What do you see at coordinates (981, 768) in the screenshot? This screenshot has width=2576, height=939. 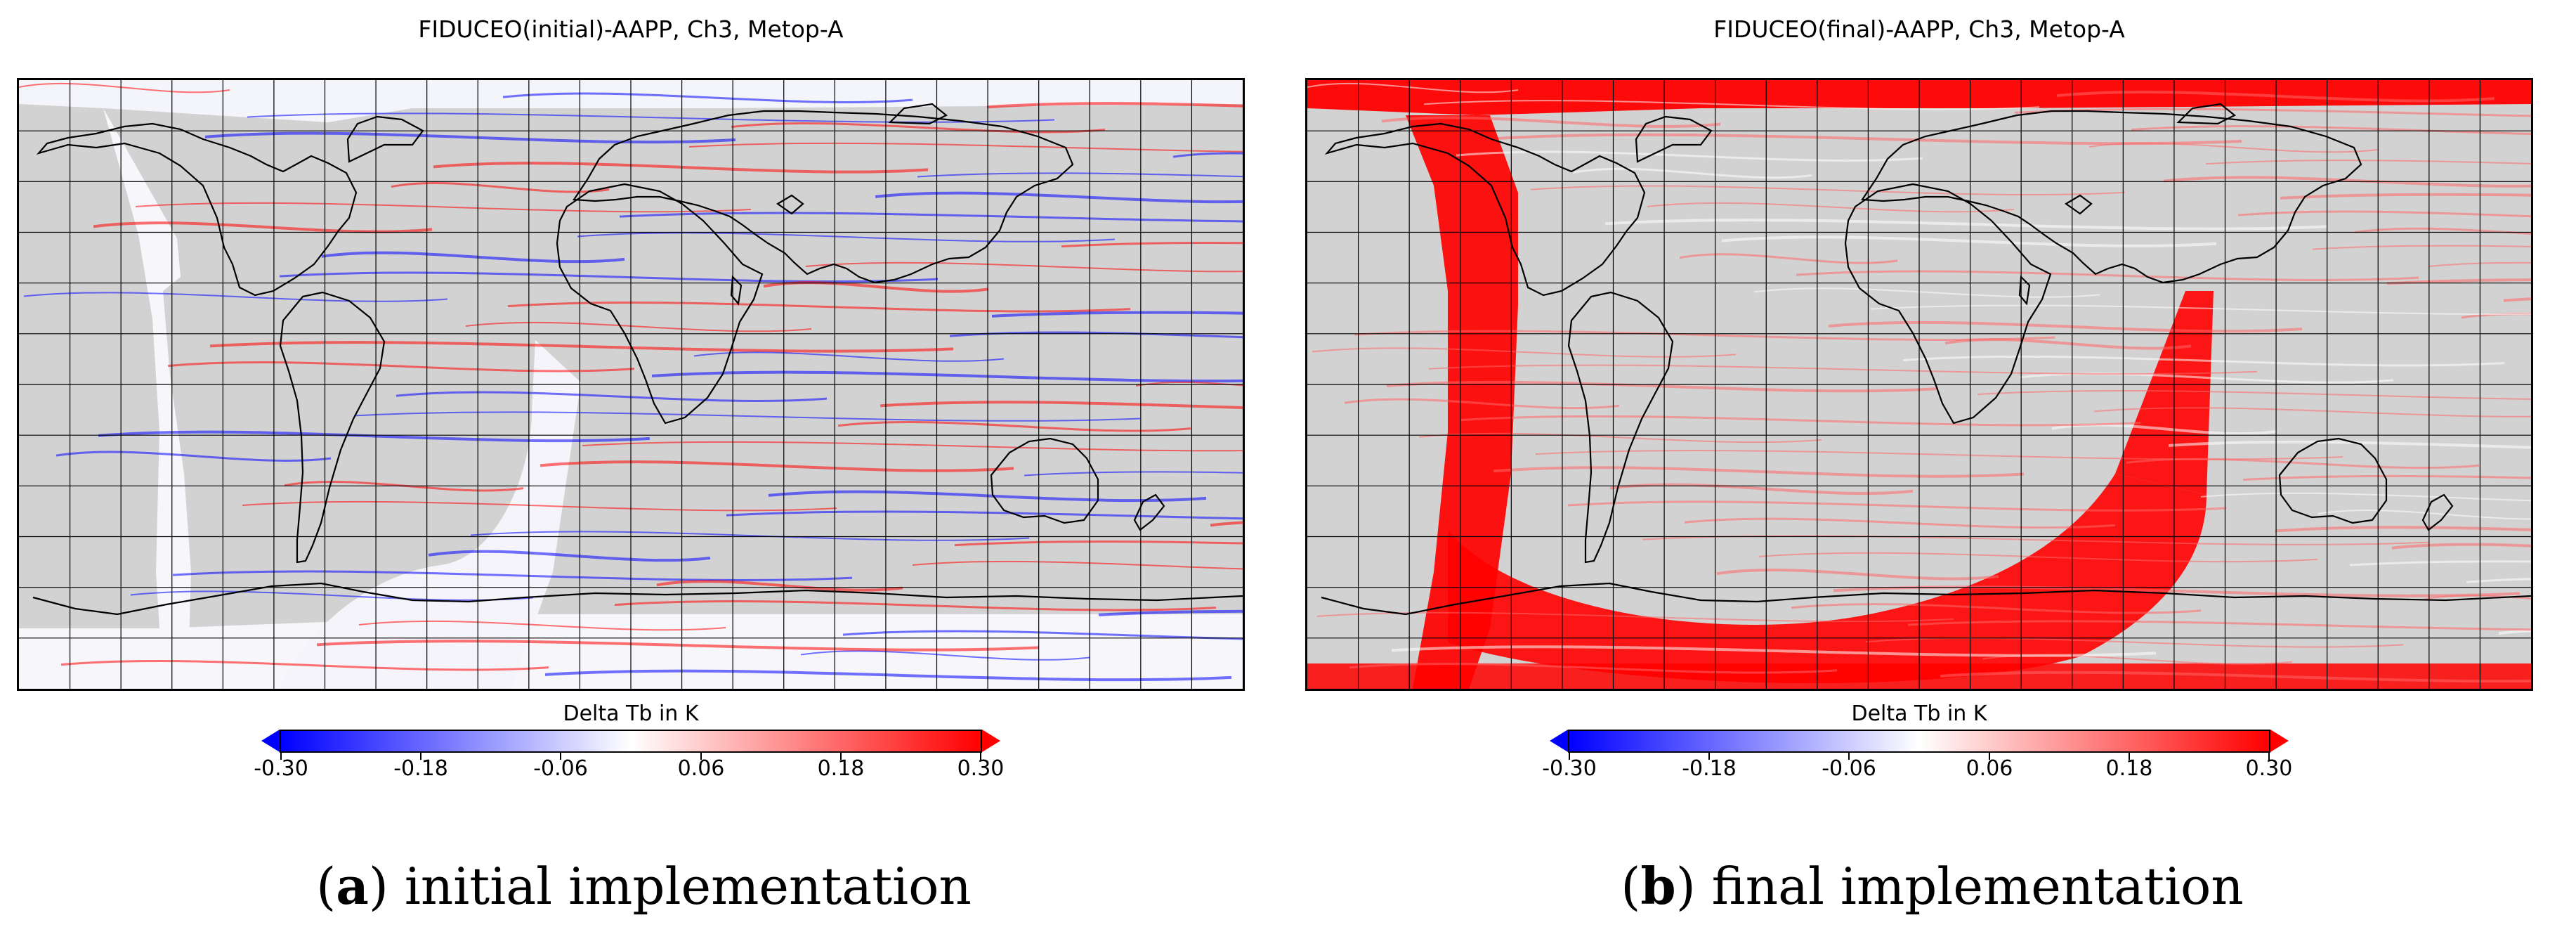 I see `colorbar-tick-label-a: 0.30` at bounding box center [981, 768].